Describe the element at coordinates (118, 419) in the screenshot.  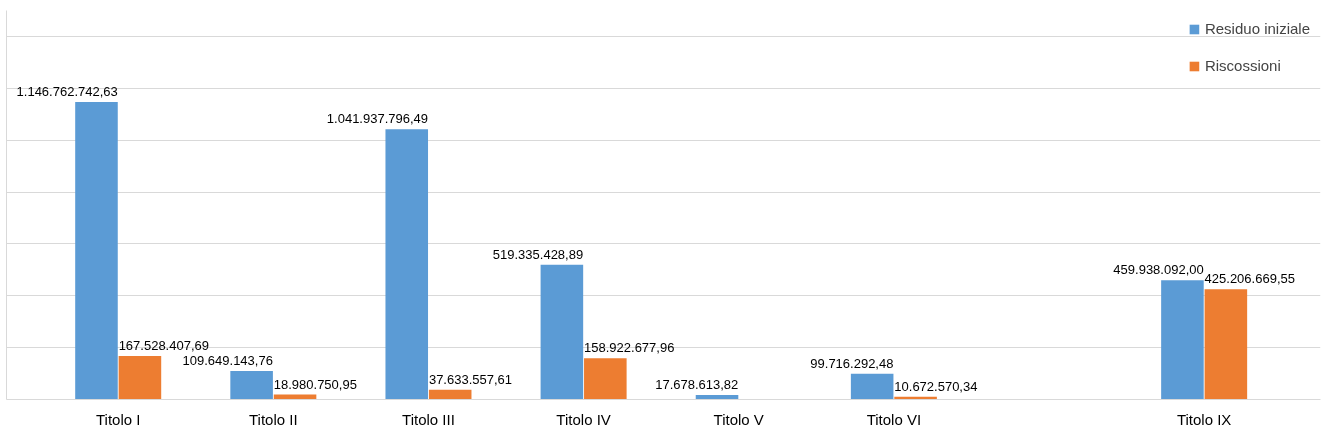
I see `x-tick-label: Titolo I` at that location.